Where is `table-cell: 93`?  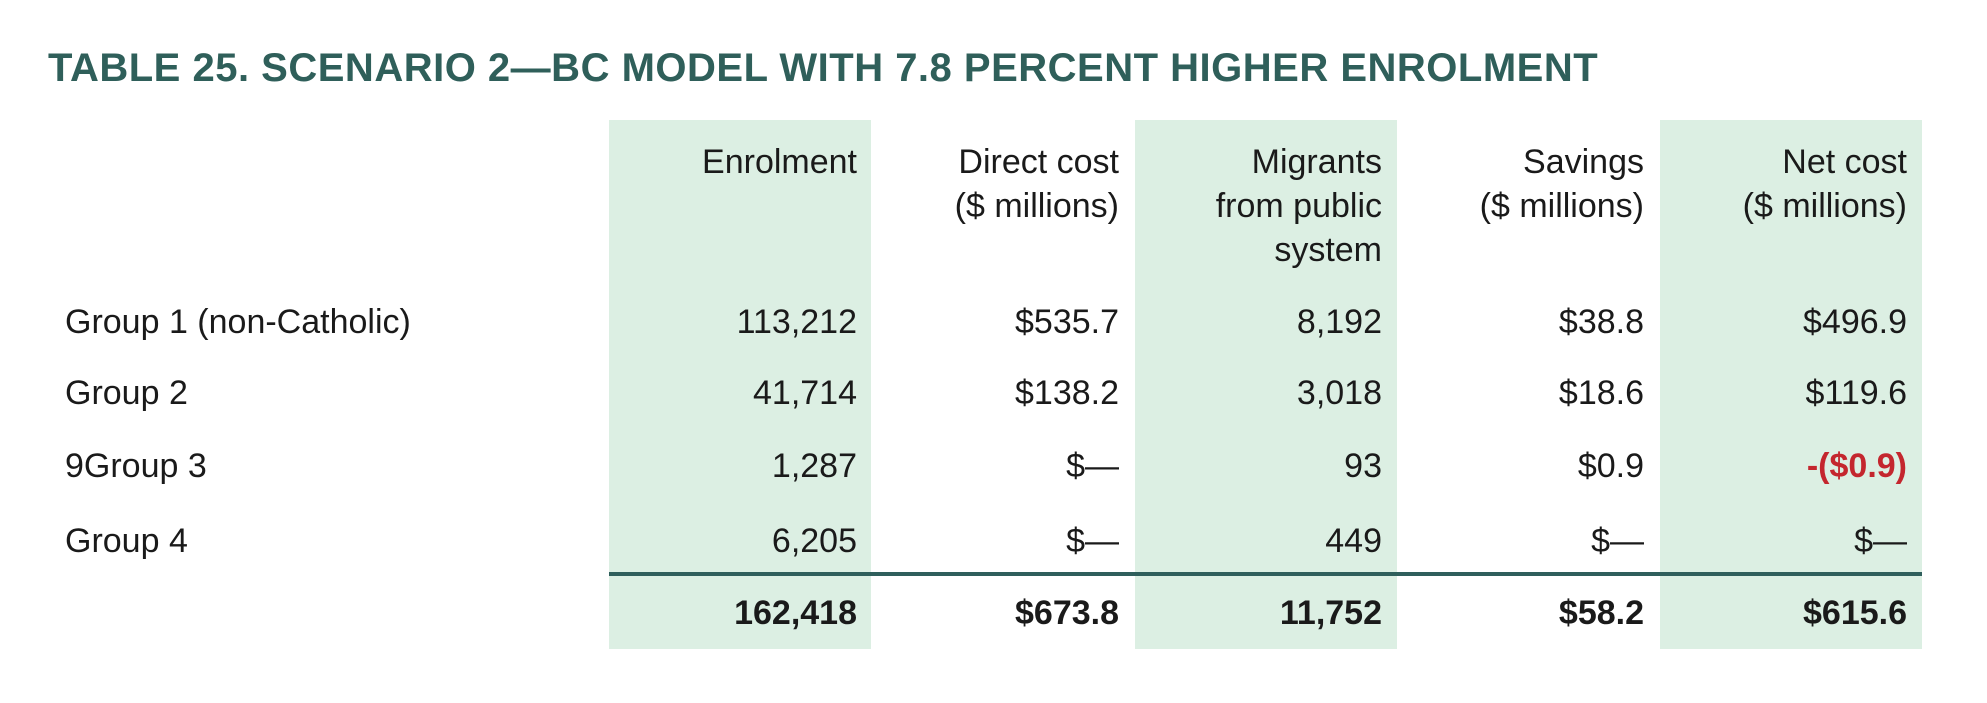 table-cell: 93 is located at coordinates (1363, 466).